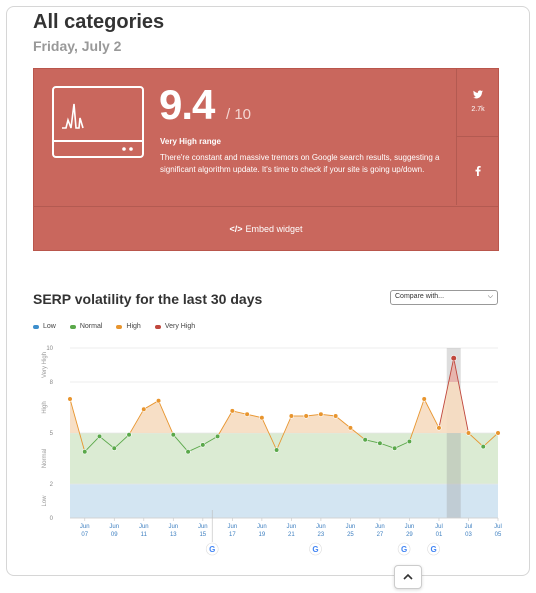  Describe the element at coordinates (144, 535) in the screenshot. I see `x-tick-day: 11` at that location.